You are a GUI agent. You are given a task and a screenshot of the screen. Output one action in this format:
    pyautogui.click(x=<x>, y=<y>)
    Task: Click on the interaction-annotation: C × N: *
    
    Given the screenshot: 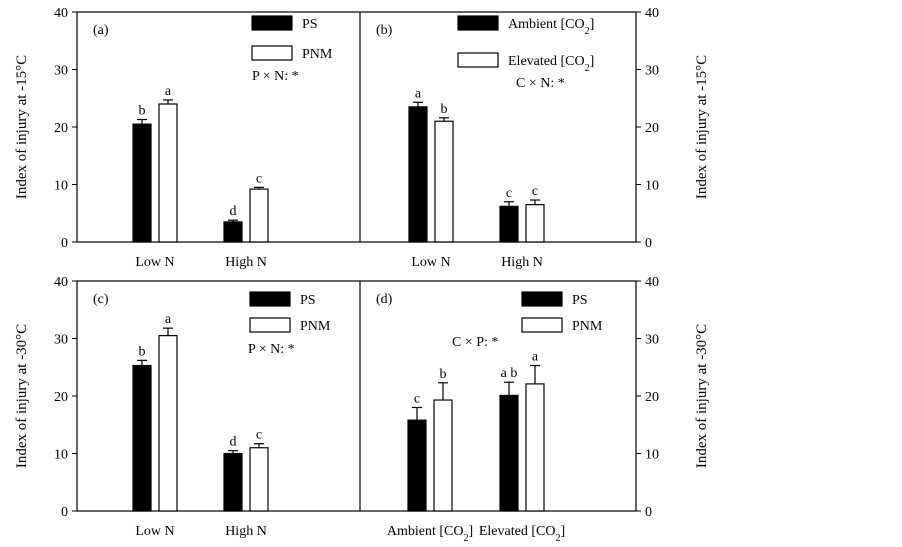 What is the action you would take?
    pyautogui.click(x=540, y=83)
    